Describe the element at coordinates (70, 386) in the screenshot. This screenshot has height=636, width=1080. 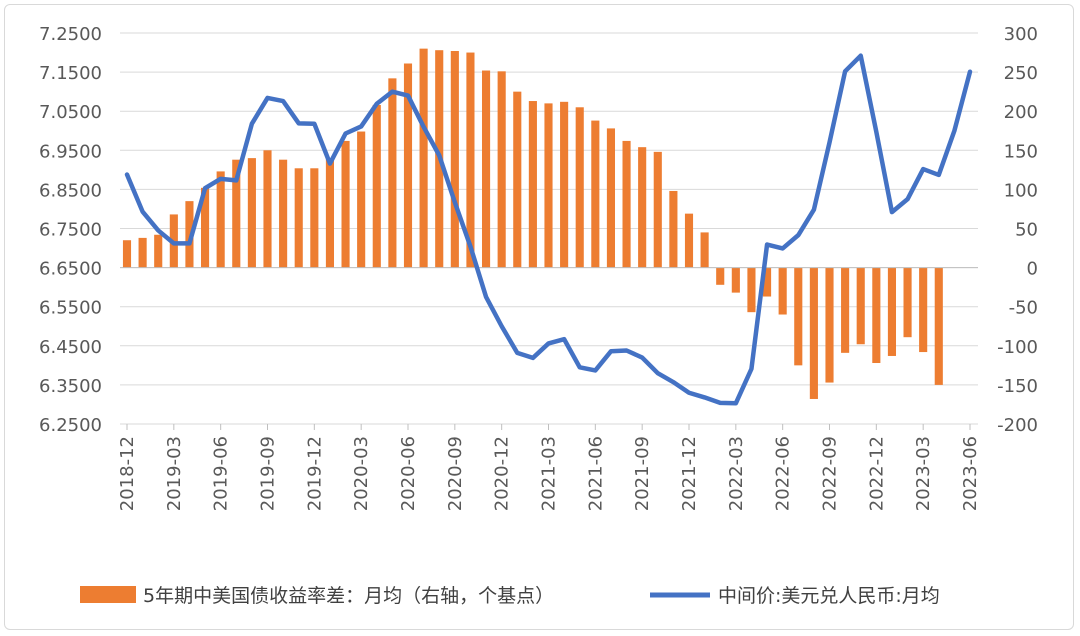
I see `left-tick-label: 6.3500` at that location.